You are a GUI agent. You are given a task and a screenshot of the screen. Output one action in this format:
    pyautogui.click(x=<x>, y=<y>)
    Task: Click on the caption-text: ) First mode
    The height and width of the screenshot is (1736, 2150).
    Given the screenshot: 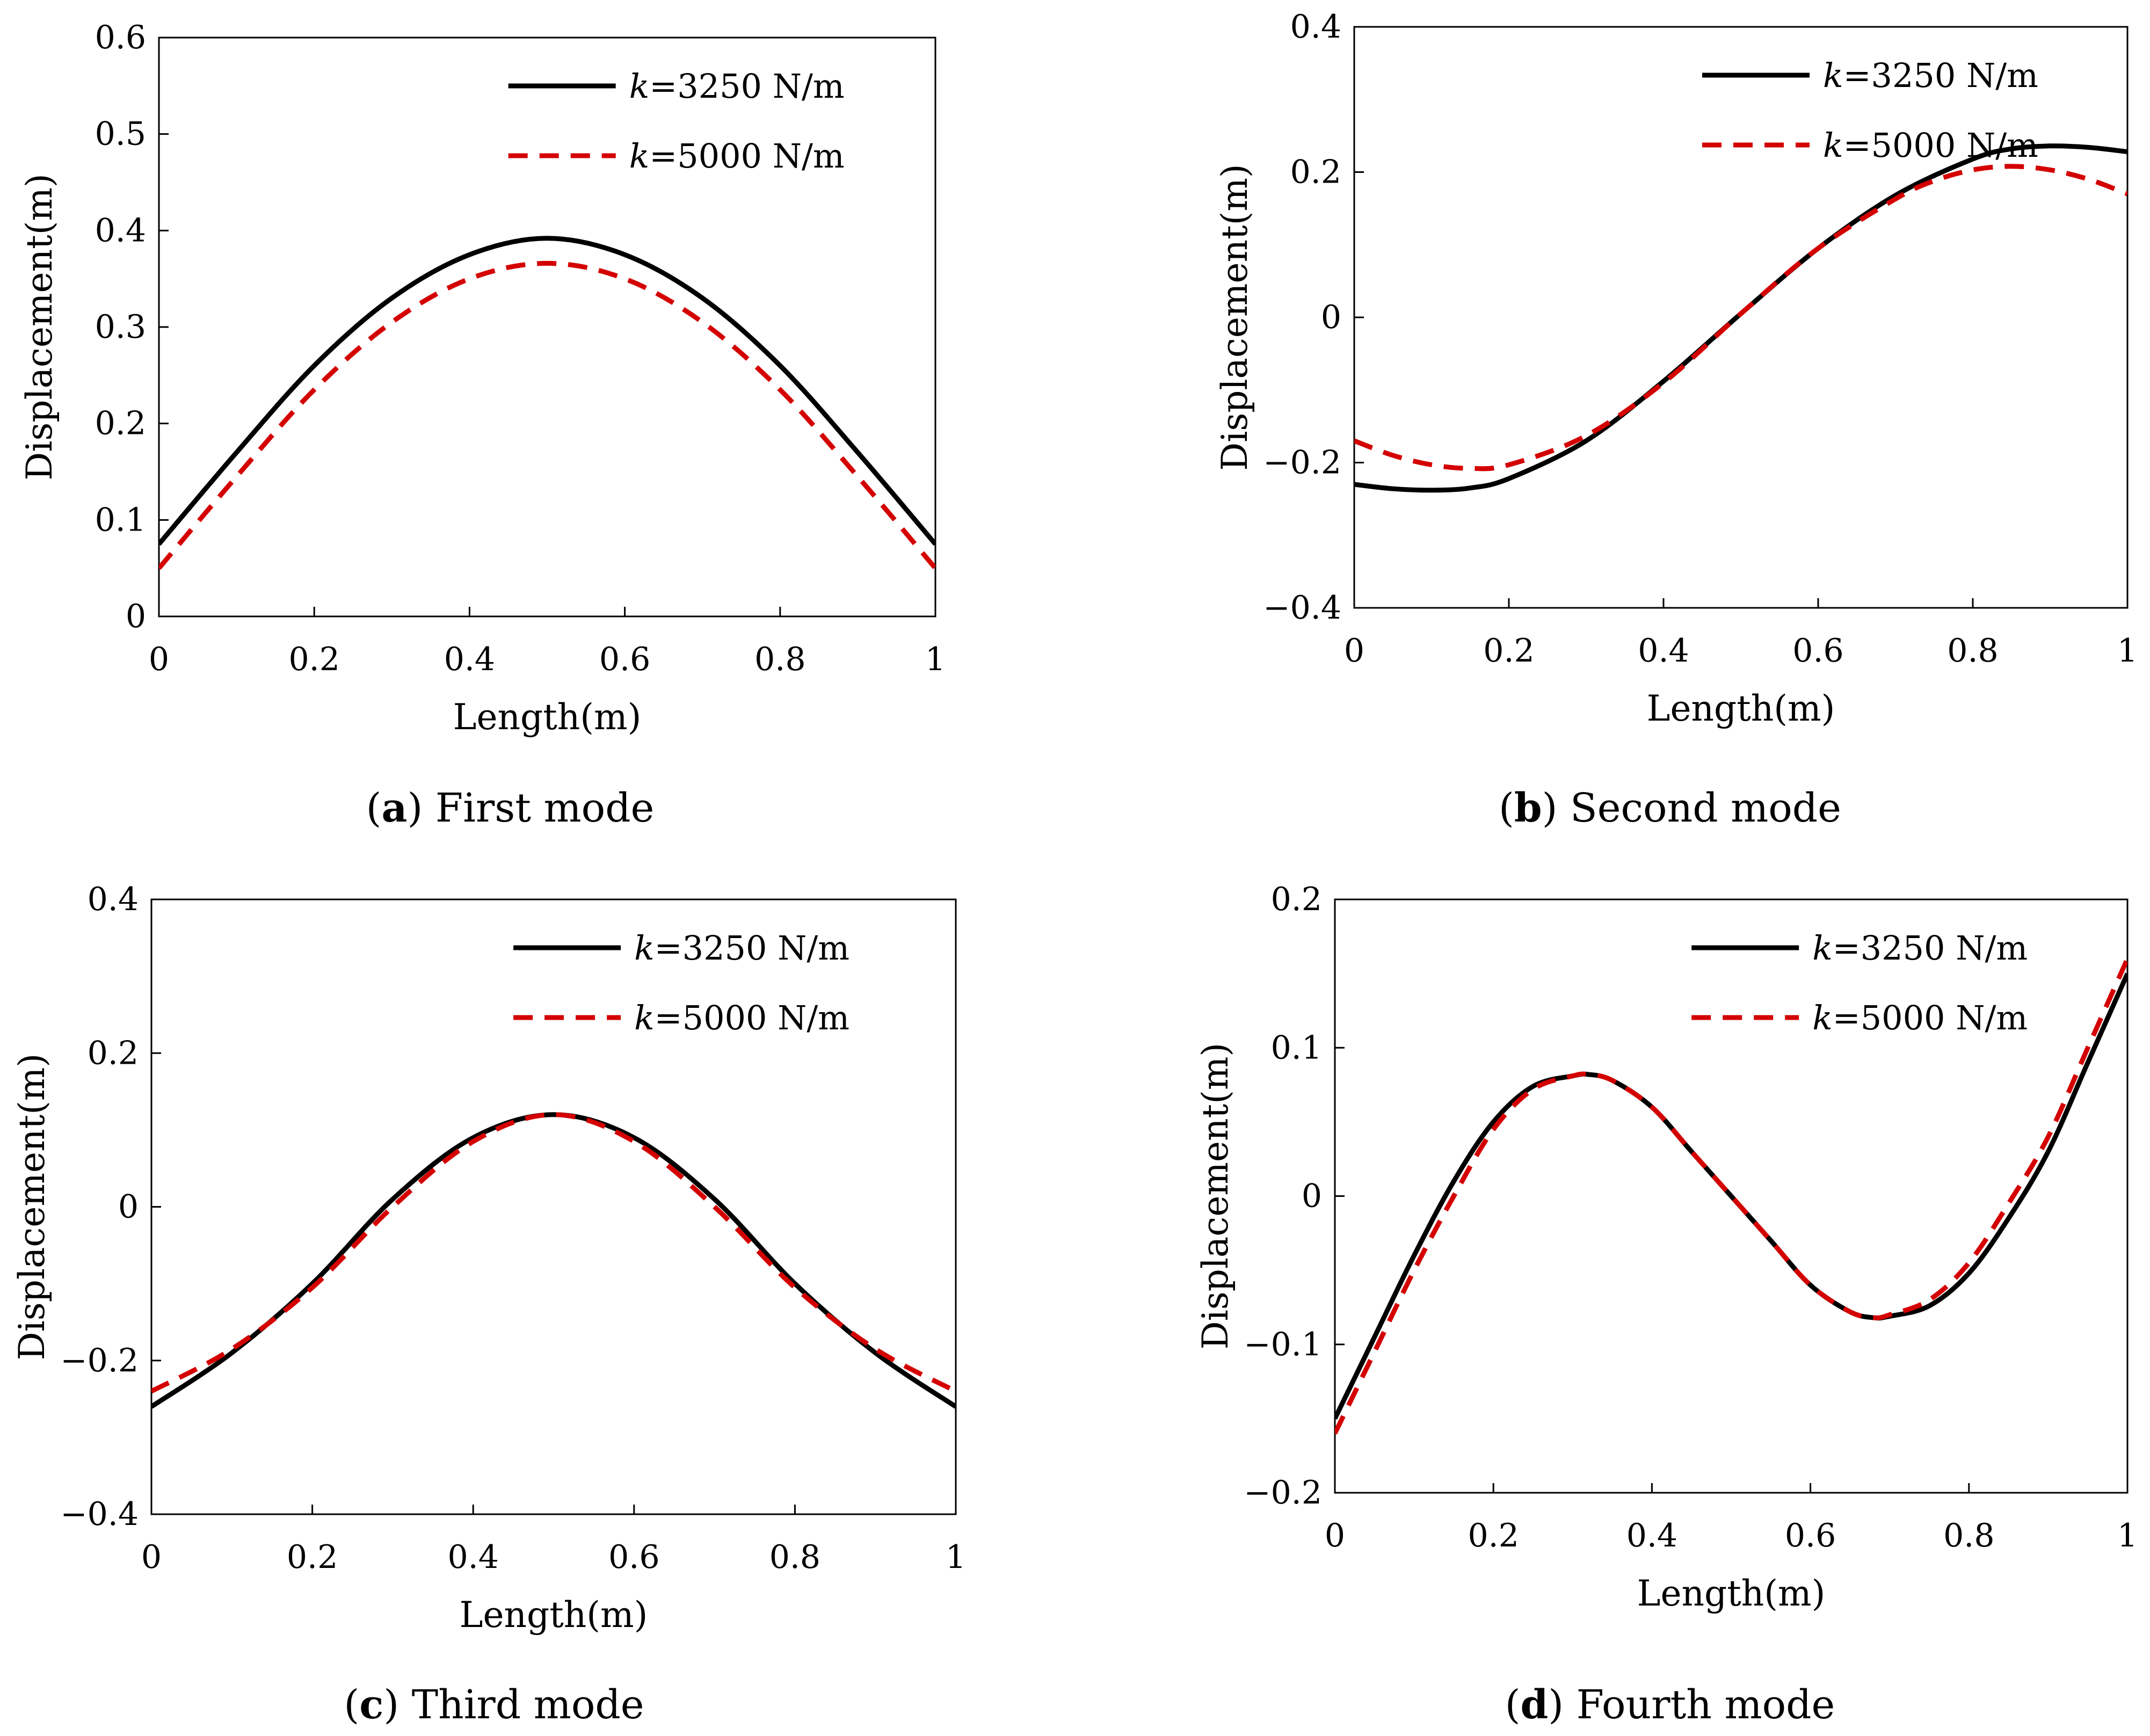 What is the action you would take?
    pyautogui.click(x=530, y=808)
    